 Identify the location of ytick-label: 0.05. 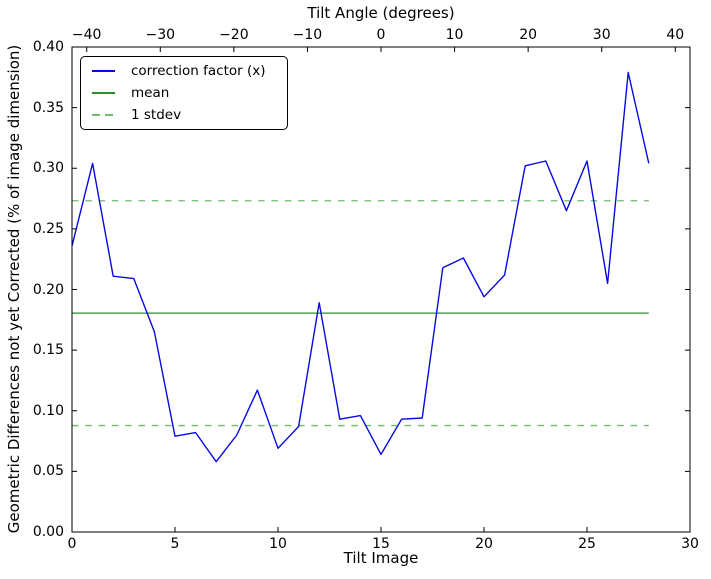
(48, 471).